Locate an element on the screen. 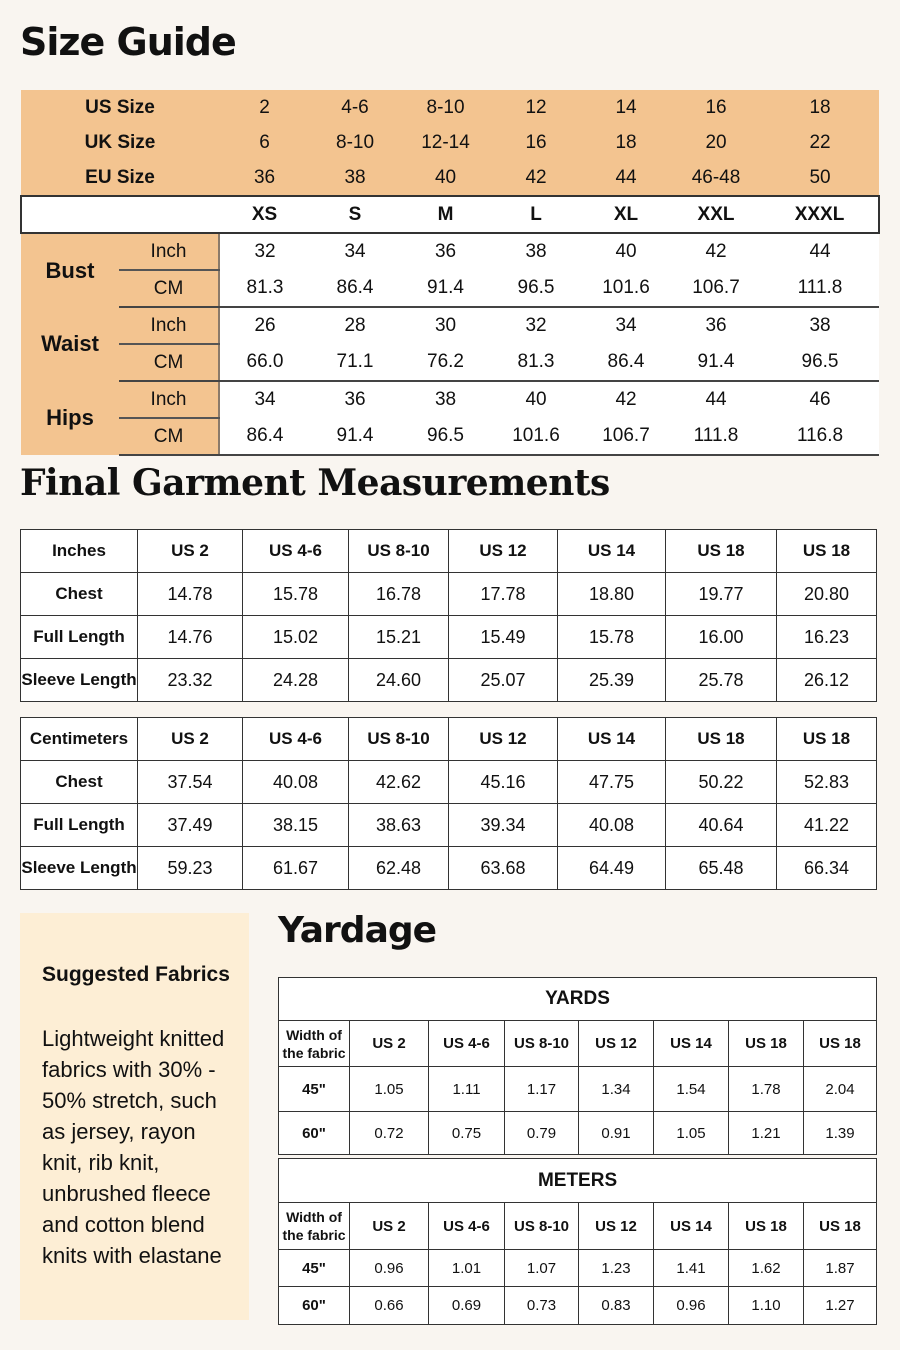 This screenshot has height=1350, width=900. garment-value: 15.49 is located at coordinates (503, 637).